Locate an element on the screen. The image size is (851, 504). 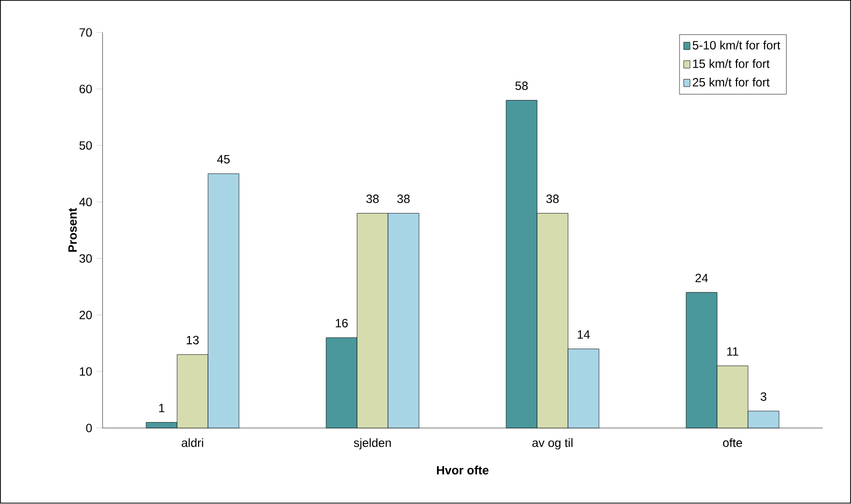
legend-label: 15 km/t for fort is located at coordinates (731, 63).